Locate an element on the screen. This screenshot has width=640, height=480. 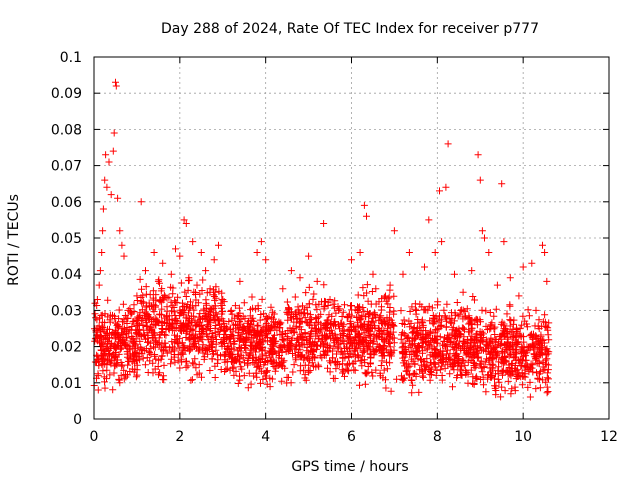
x-tick-label: 4 is located at coordinates (265, 437).